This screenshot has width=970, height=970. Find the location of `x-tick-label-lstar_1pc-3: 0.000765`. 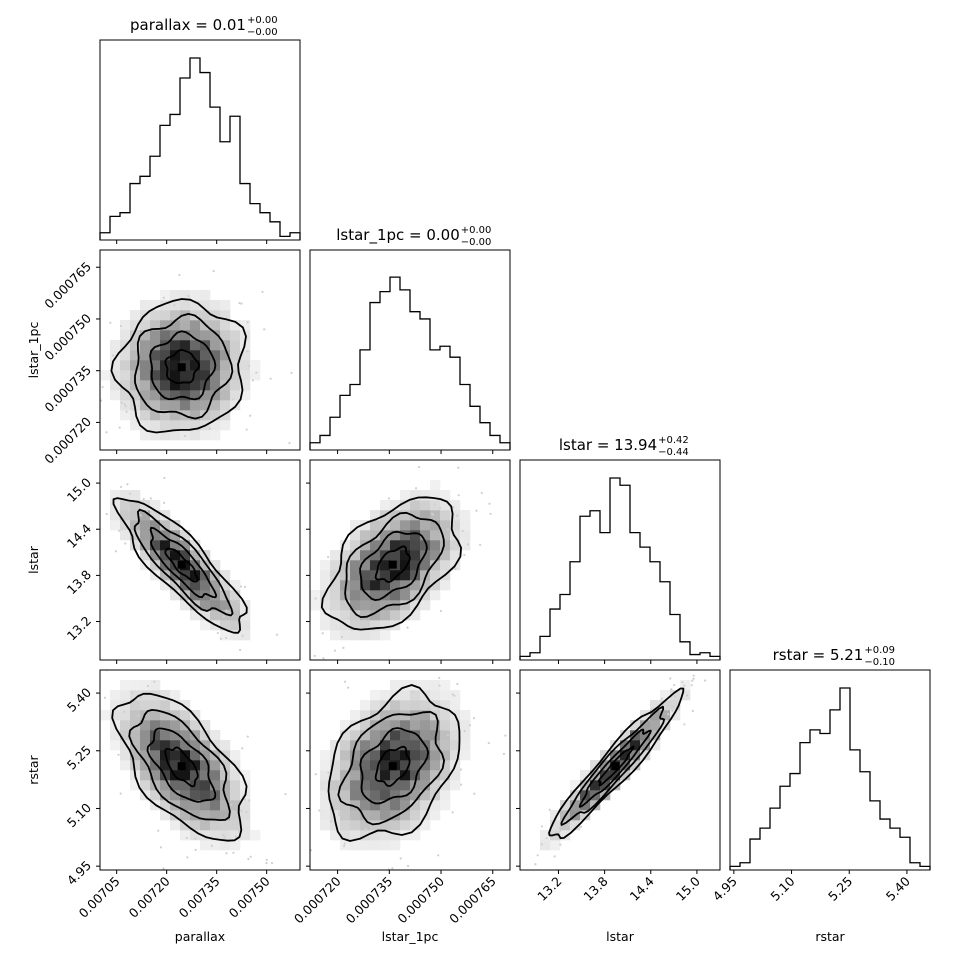

x-tick-label-lstar_1pc-3: 0.000765 is located at coordinates (472, 900).